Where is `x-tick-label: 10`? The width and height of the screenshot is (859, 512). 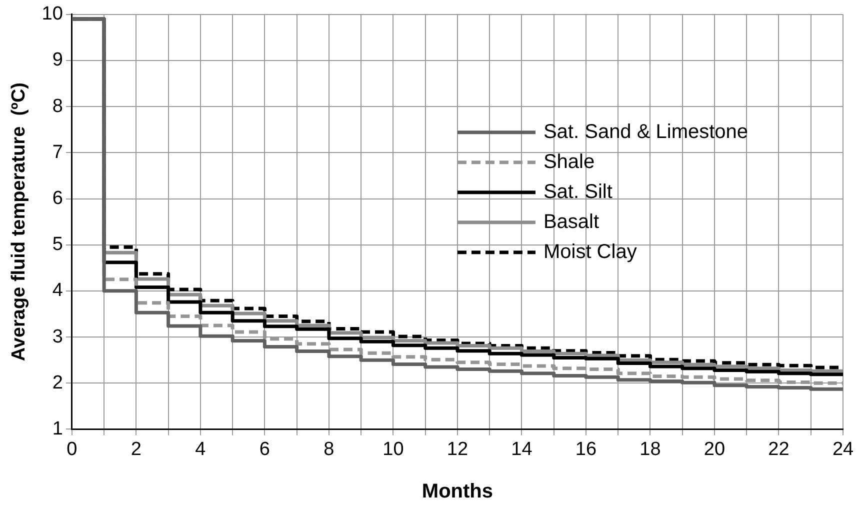 x-tick-label: 10 is located at coordinates (393, 449).